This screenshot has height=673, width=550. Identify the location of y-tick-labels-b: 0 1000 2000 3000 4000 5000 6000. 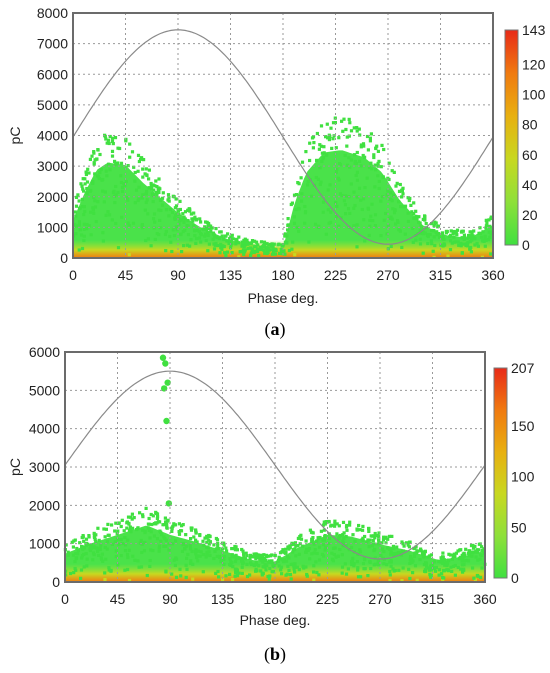
(44, 467).